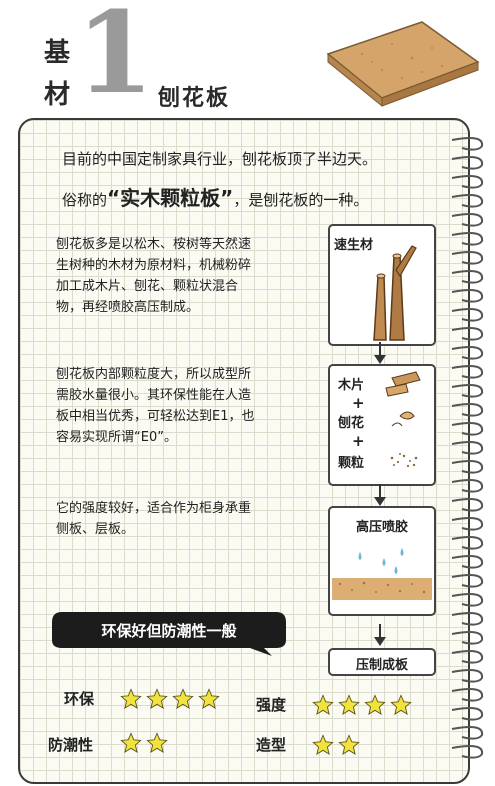 Image resolution: width=495 pixels, height=786 pixels. I want to click on spiral-binding, so click(467, 448).